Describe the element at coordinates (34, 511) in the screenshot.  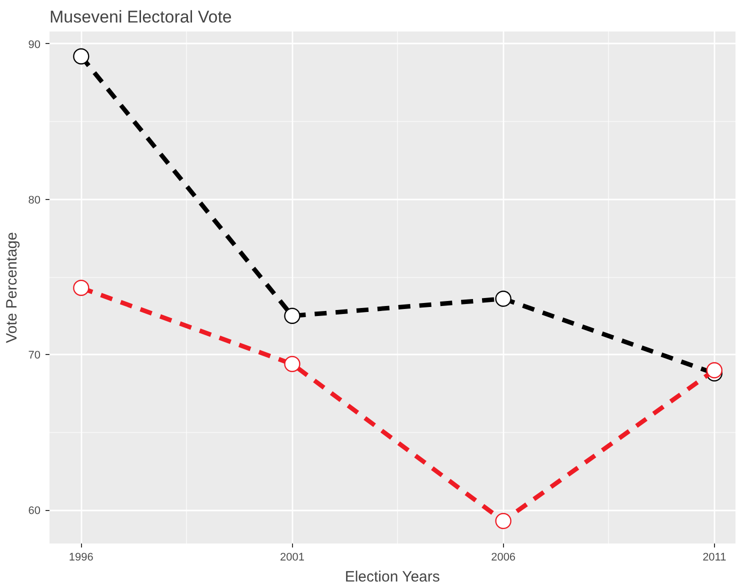
I see `y-tick-label: 60` at that location.